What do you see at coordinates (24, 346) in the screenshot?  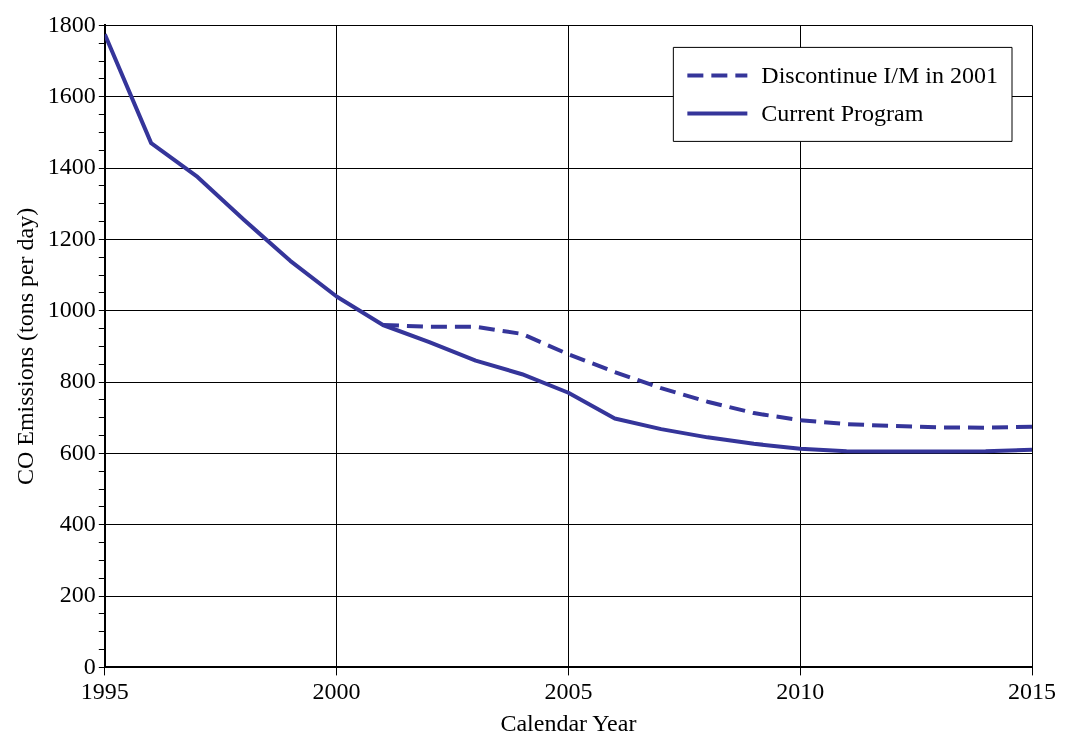 I see `y-axis-title: CO Emissions (tons per day)` at bounding box center [24, 346].